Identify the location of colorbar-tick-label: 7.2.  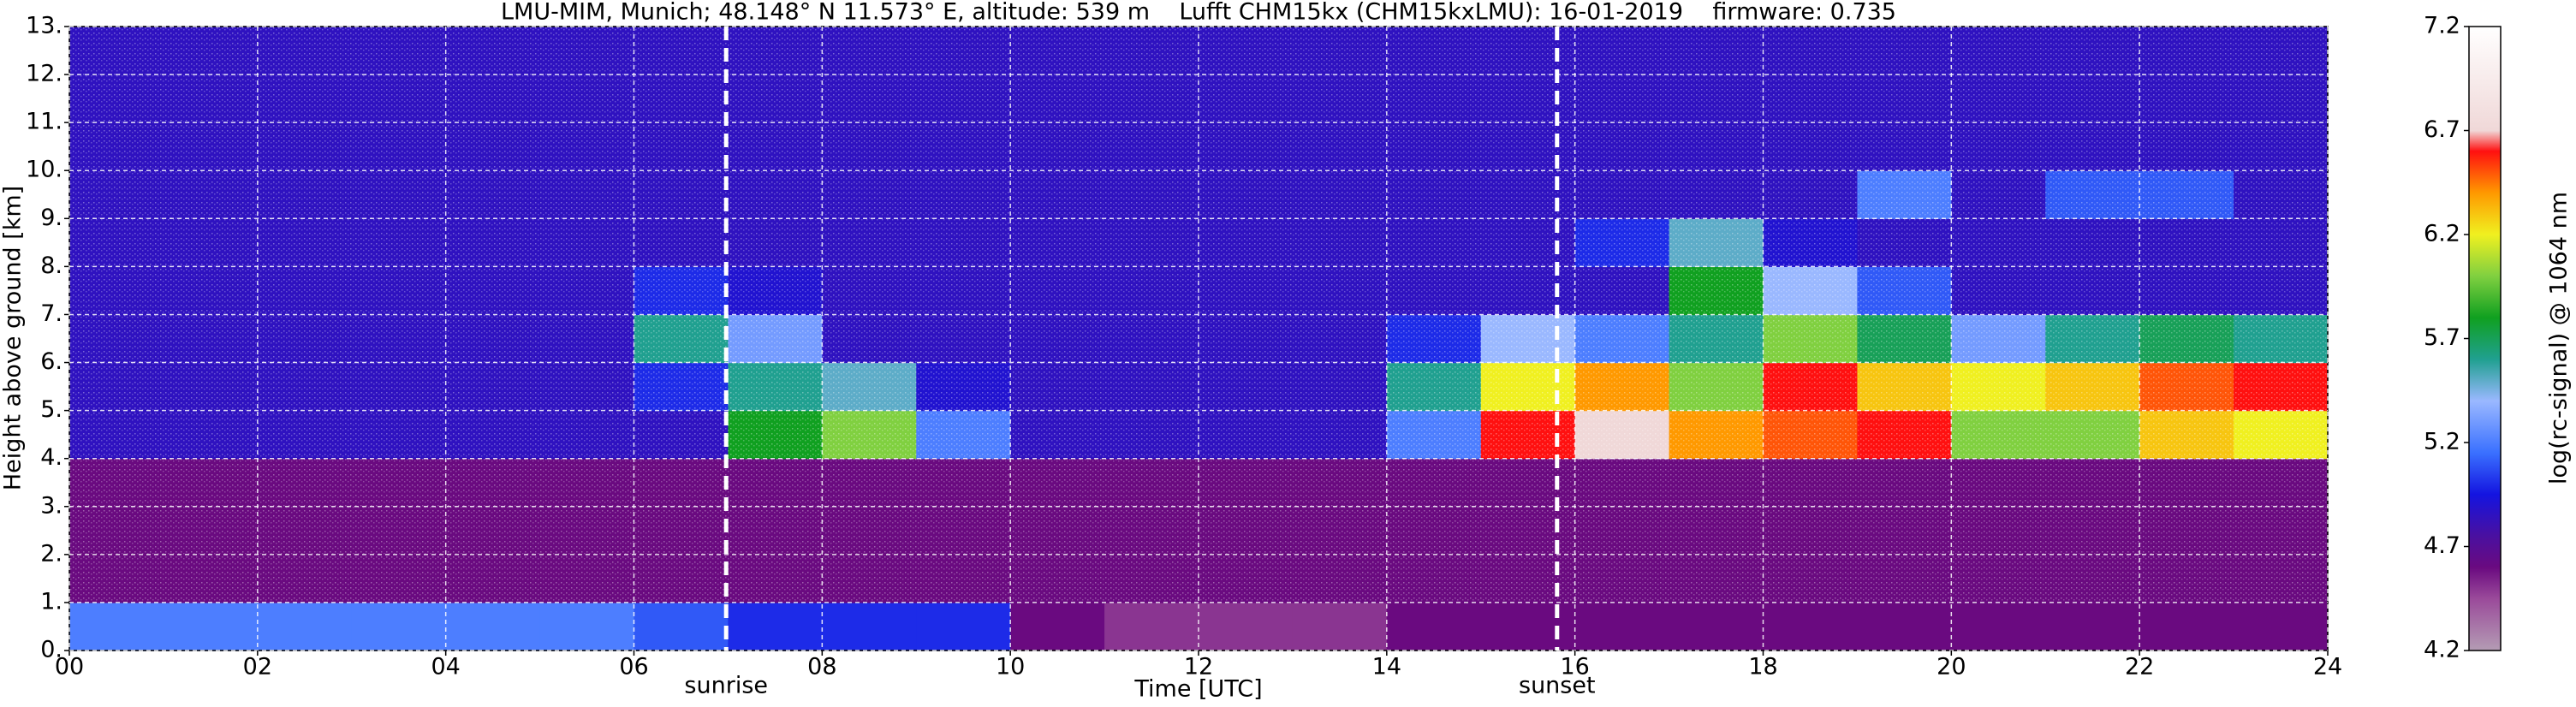
(2442, 26).